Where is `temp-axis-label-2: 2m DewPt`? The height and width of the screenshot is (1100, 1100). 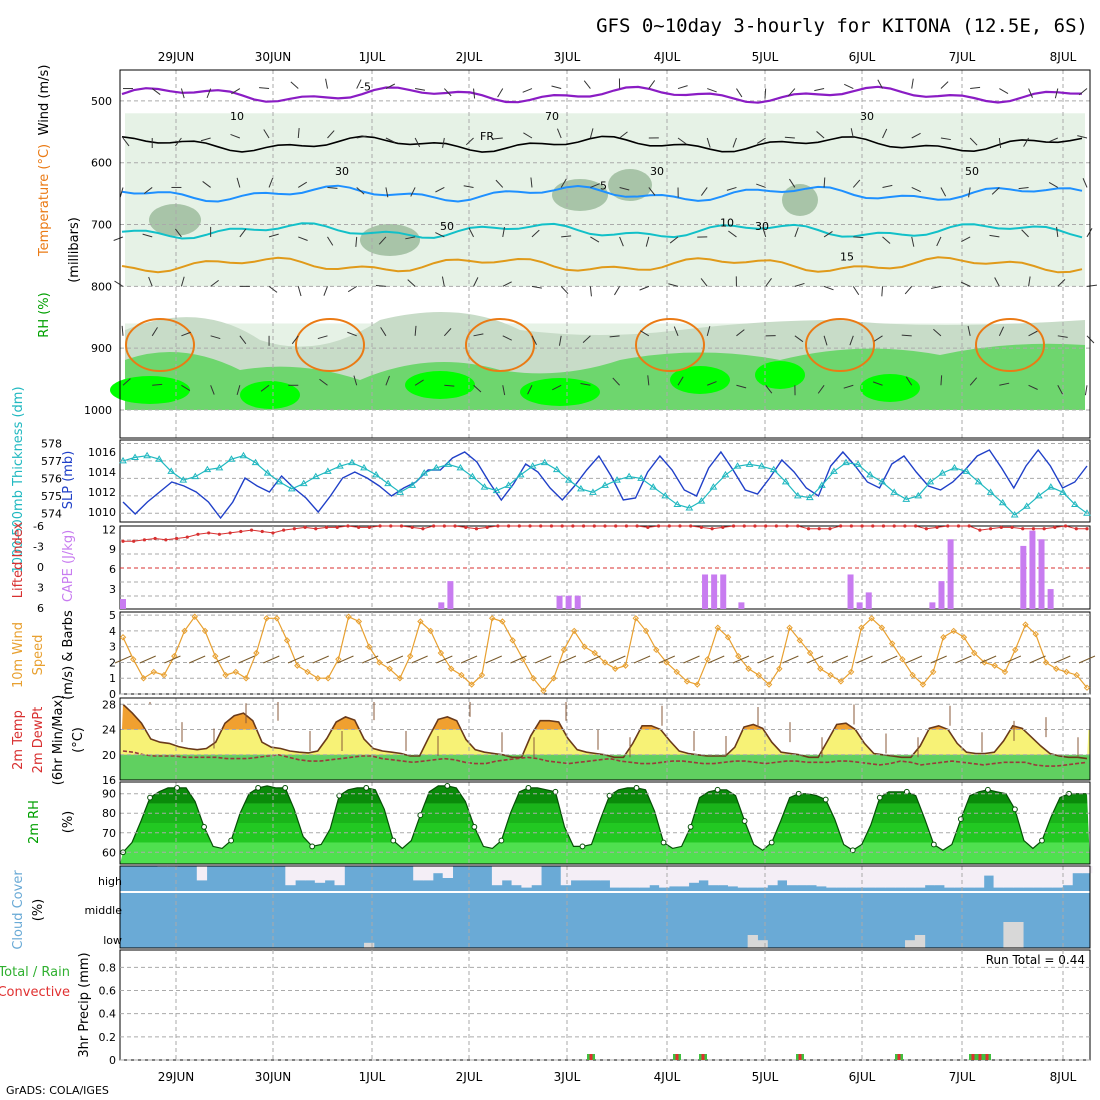
temp-axis-label-2: 2m DewPt is located at coordinates (38, 740).